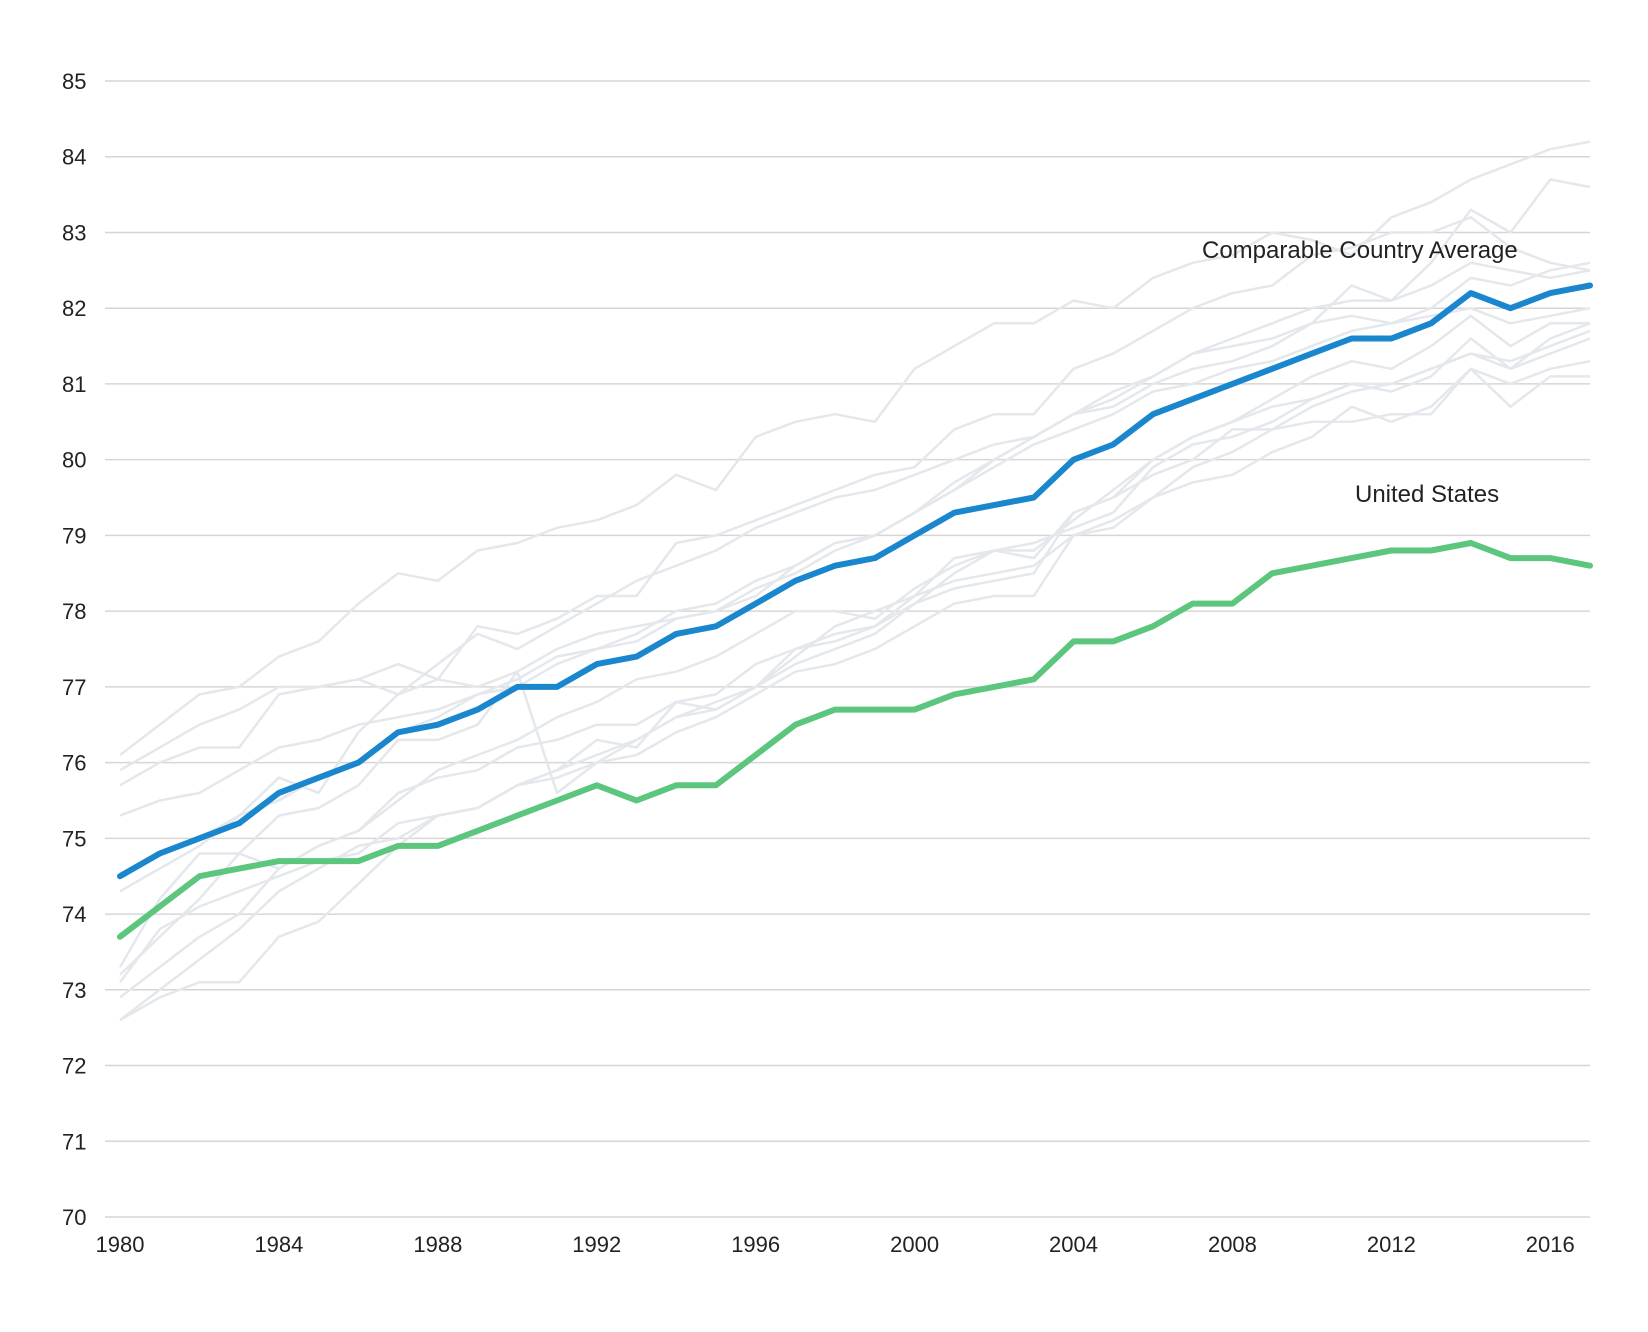 The width and height of the screenshot is (1648, 1332). Describe the element at coordinates (120, 1244) in the screenshot. I see `x-tick-label: 1980` at that location.